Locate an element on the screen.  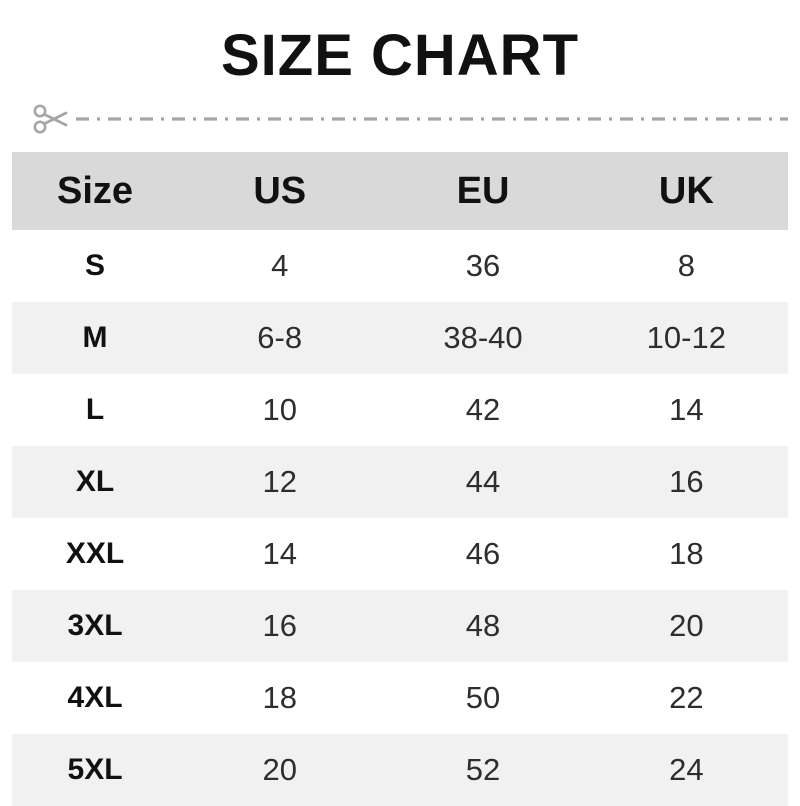
eu-value: 42 is located at coordinates (483, 409).